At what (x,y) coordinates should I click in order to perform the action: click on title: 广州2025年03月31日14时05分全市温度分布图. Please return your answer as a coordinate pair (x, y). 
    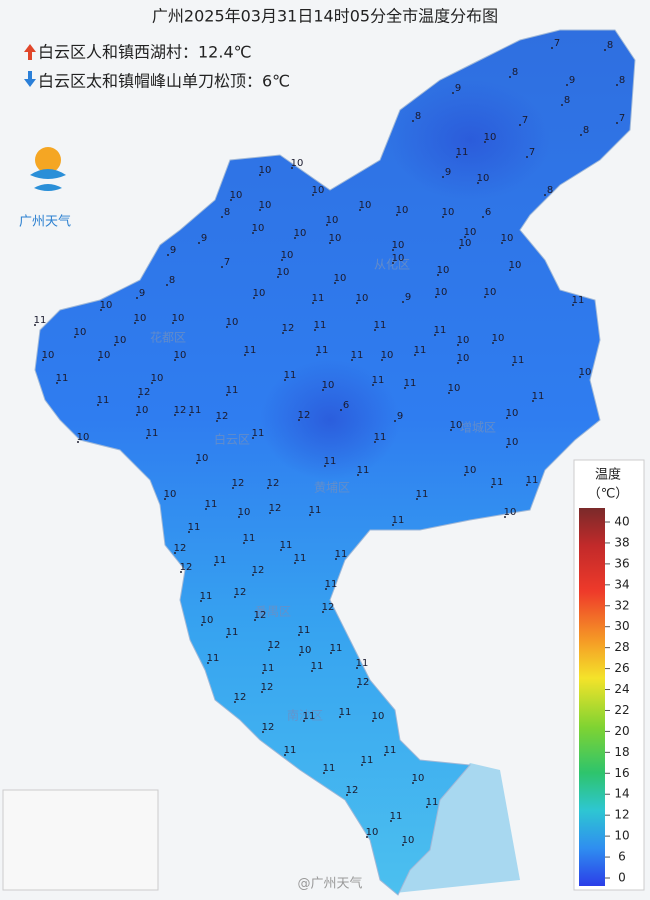
    Looking at the image, I should click on (325, 16).